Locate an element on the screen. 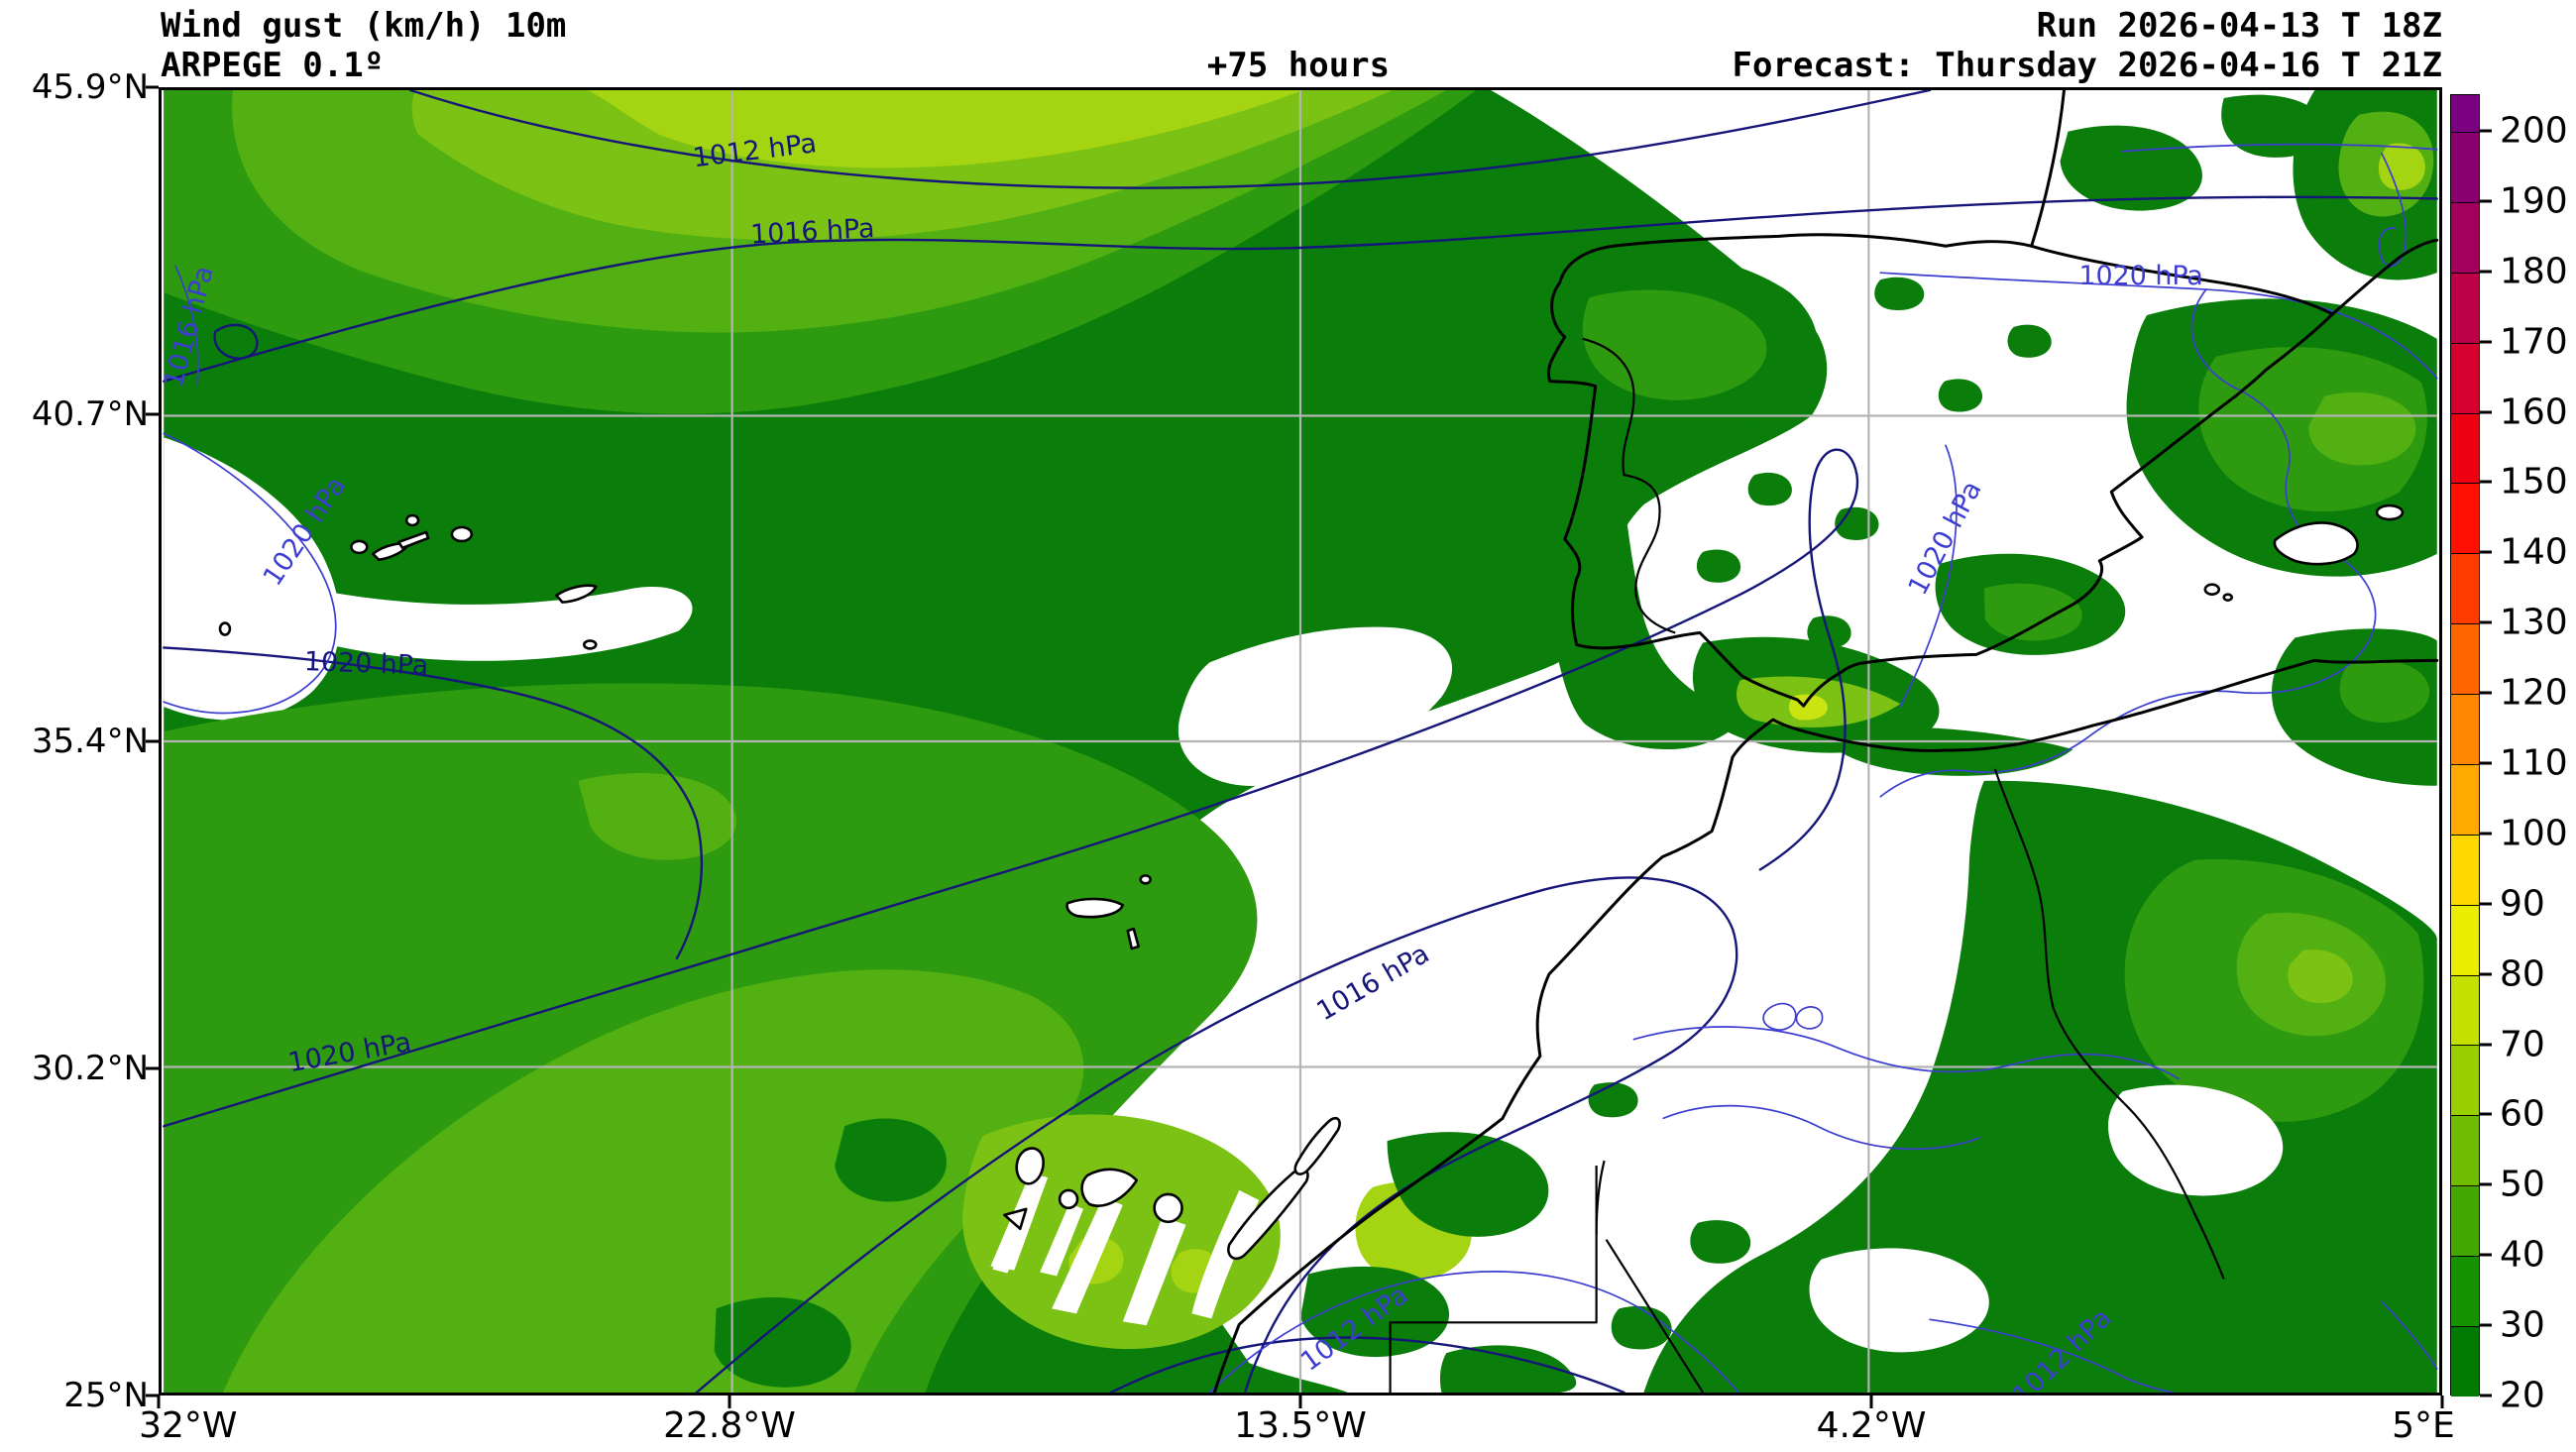 The width and height of the screenshot is (2576, 1452). x-tick-label: 32°W is located at coordinates (188, 1425).